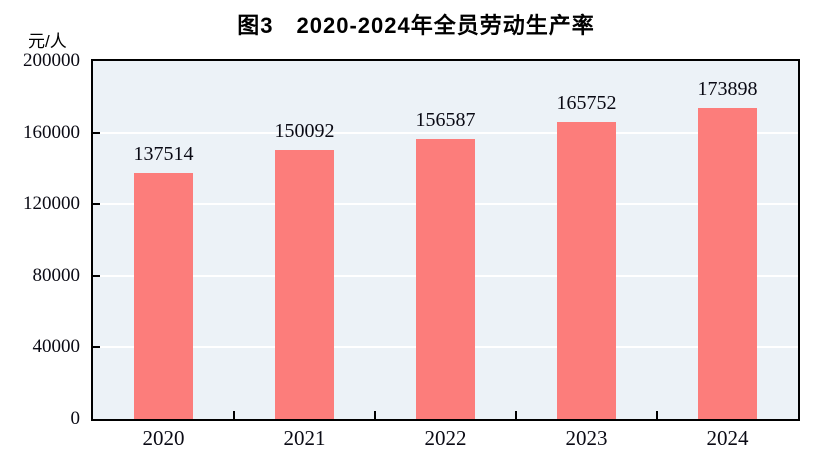  Describe the element at coordinates (304, 131) in the screenshot. I see `bar-value-label: 150092` at that location.